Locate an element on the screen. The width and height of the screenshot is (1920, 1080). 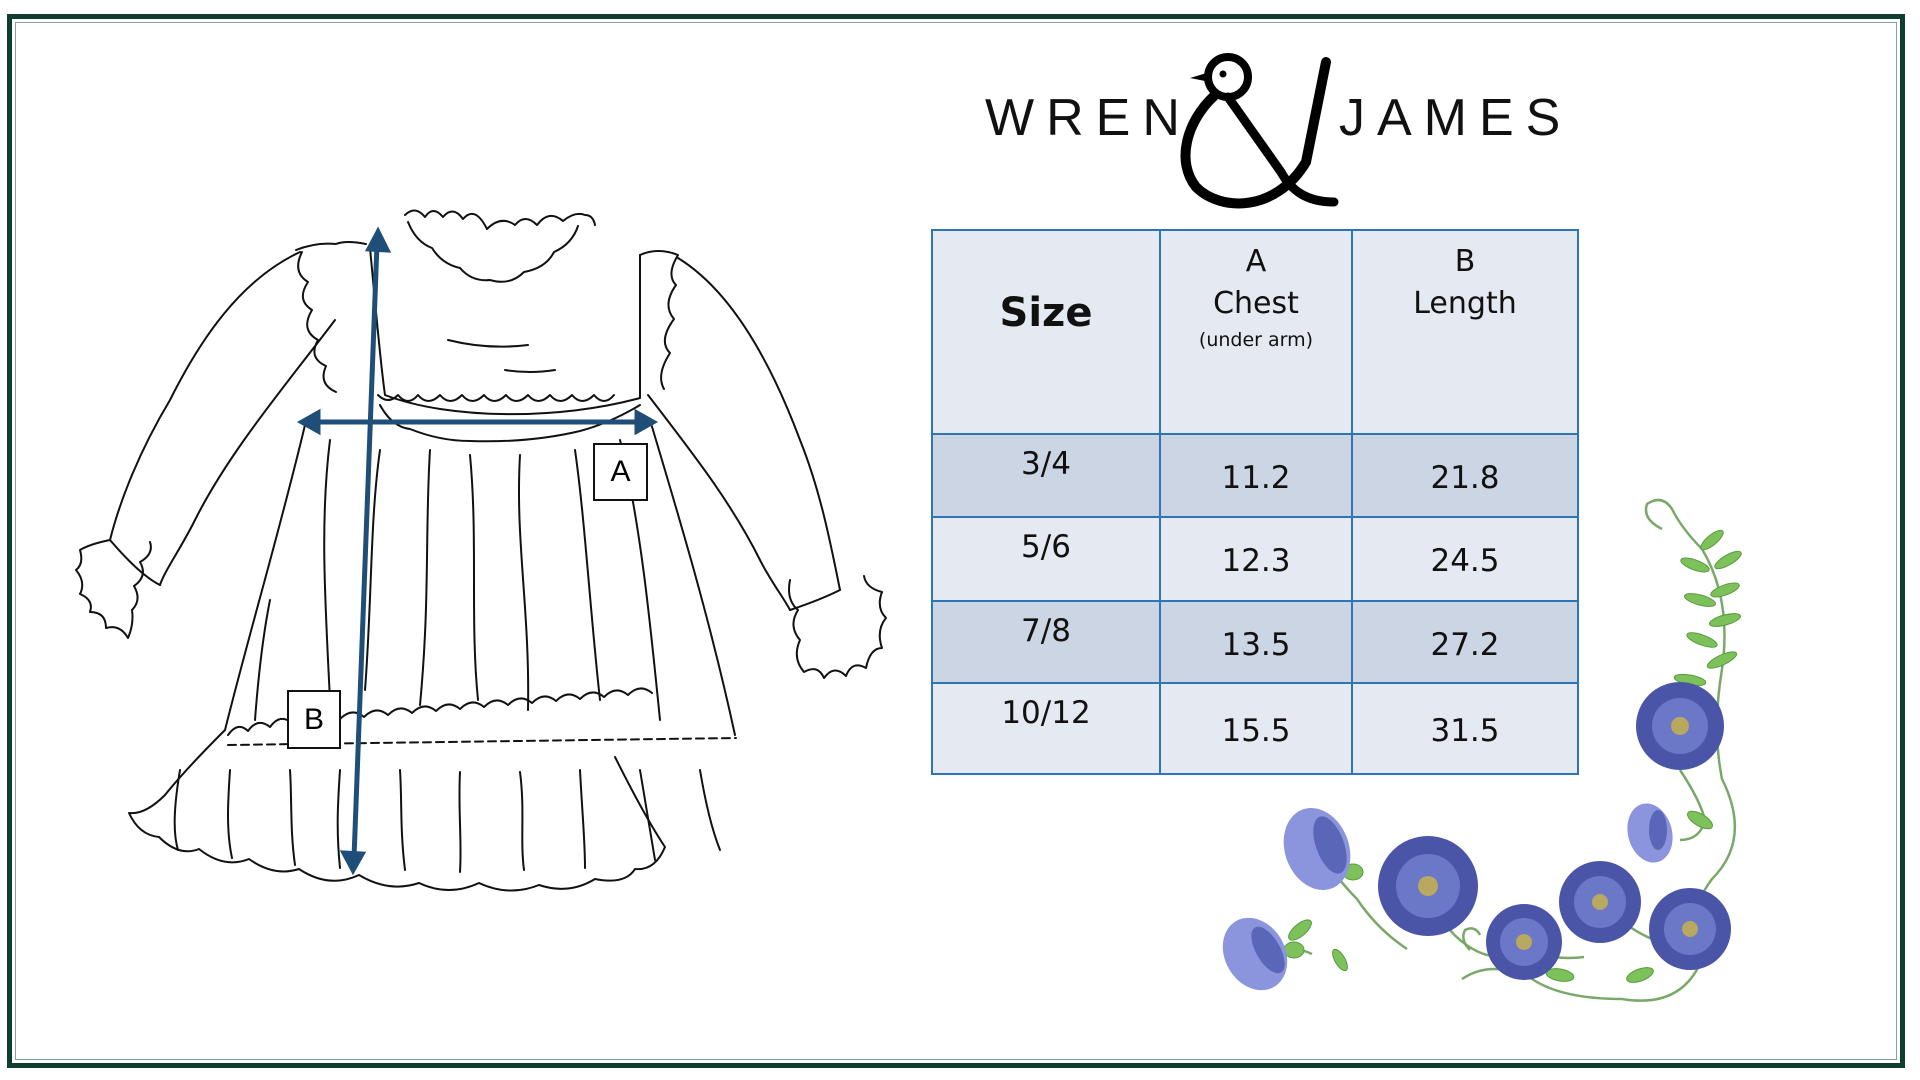
table-row-2-length: 24.5 is located at coordinates (1465, 559).